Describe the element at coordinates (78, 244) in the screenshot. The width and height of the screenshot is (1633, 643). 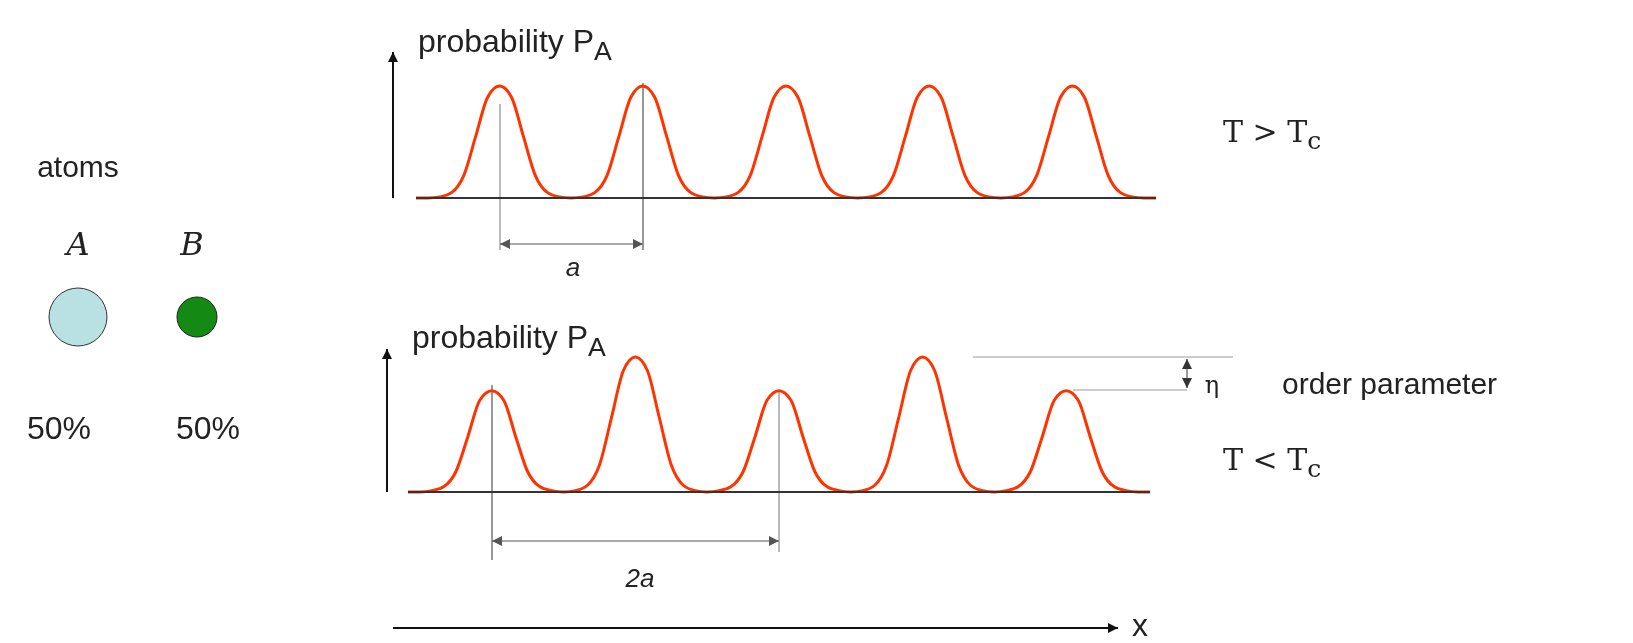
I see `text: A` at that location.